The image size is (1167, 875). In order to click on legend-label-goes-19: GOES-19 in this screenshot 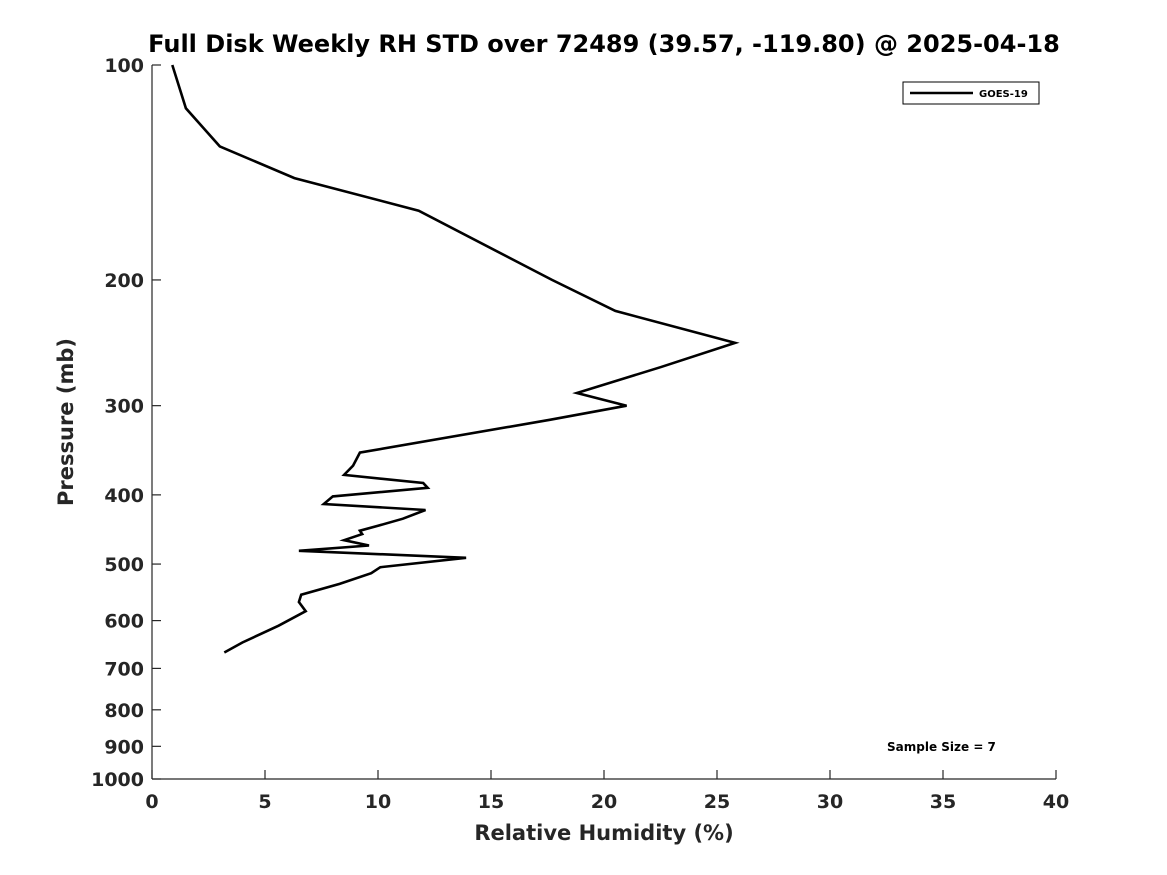, I will do `click(1003, 94)`.